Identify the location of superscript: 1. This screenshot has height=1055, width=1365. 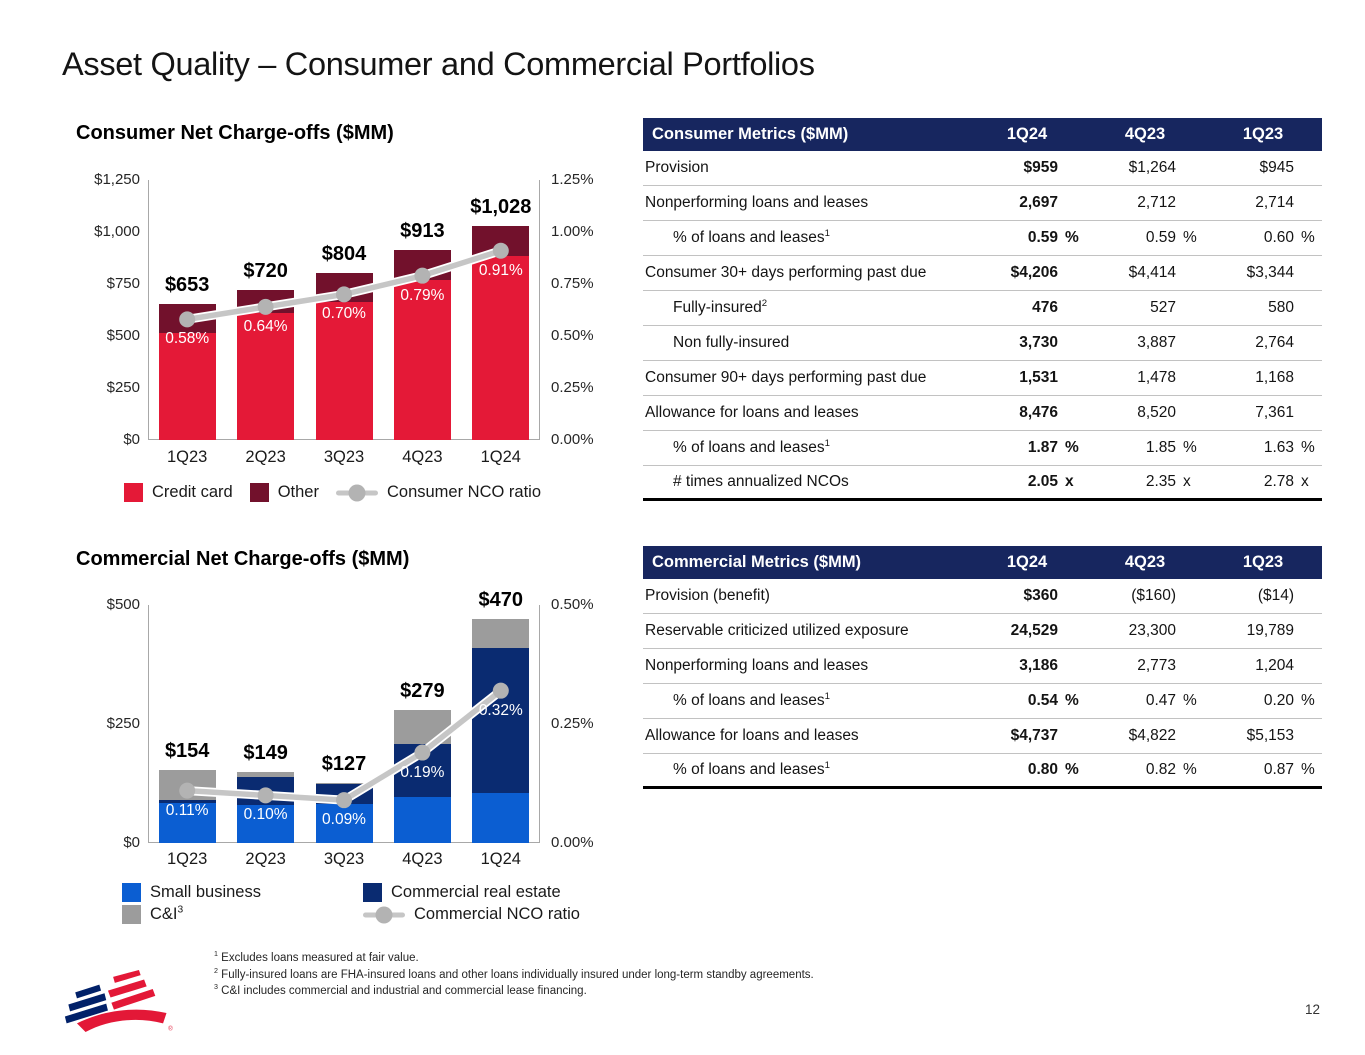
(827, 765).